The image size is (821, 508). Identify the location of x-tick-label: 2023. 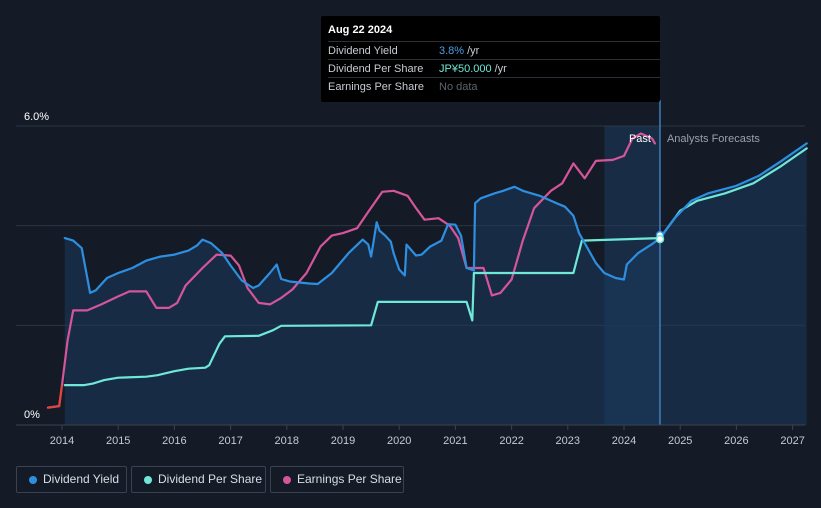
(568, 441).